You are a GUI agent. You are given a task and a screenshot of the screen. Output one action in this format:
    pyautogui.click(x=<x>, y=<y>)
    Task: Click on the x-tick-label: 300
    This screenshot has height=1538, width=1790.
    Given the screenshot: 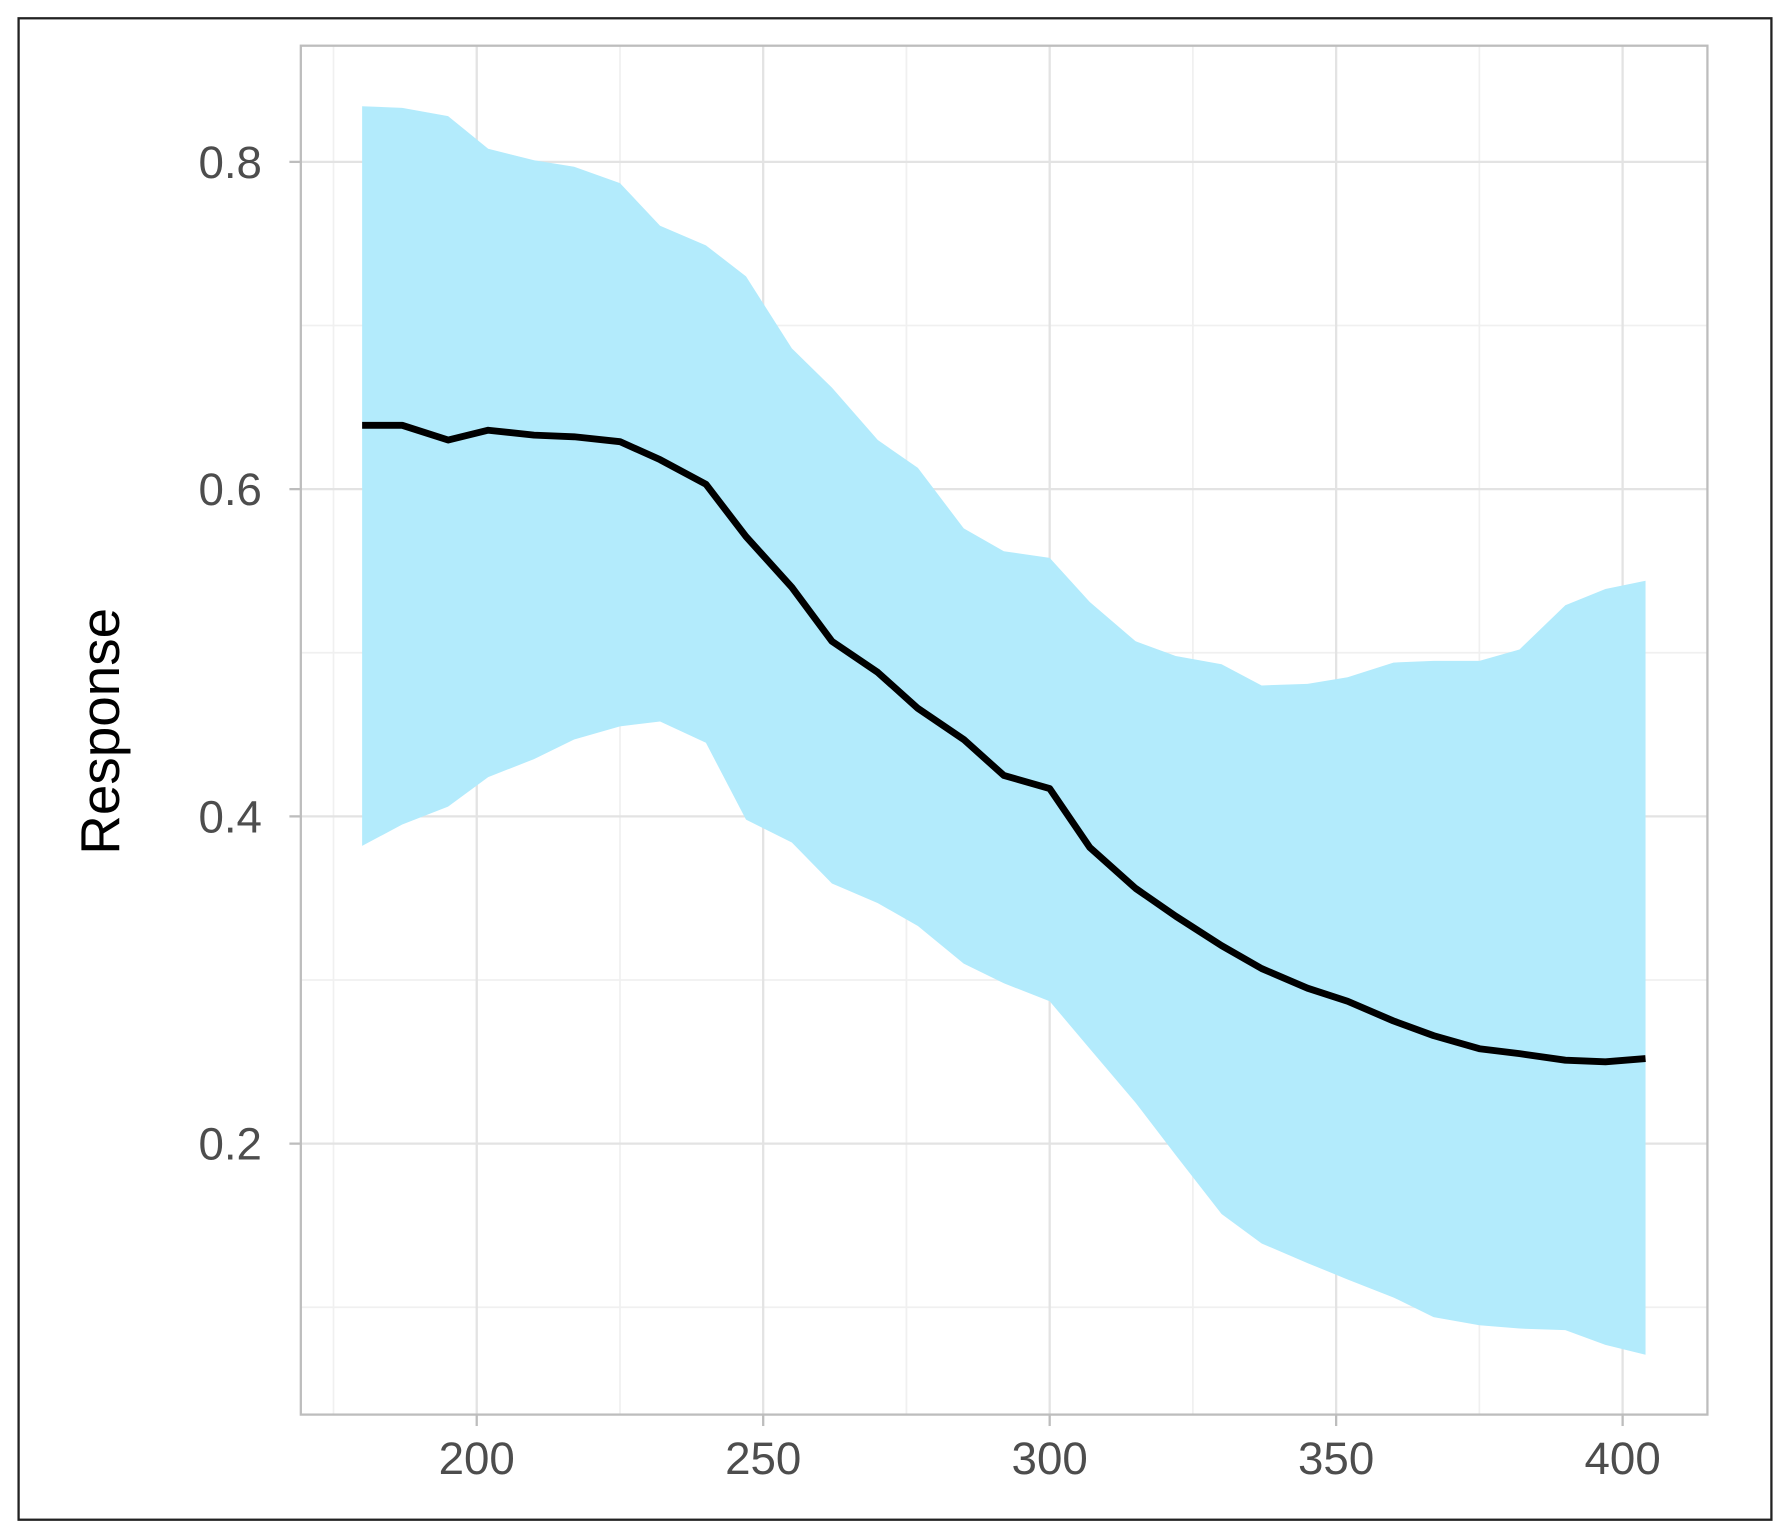 What is the action you would take?
    pyautogui.click(x=1050, y=1458)
    